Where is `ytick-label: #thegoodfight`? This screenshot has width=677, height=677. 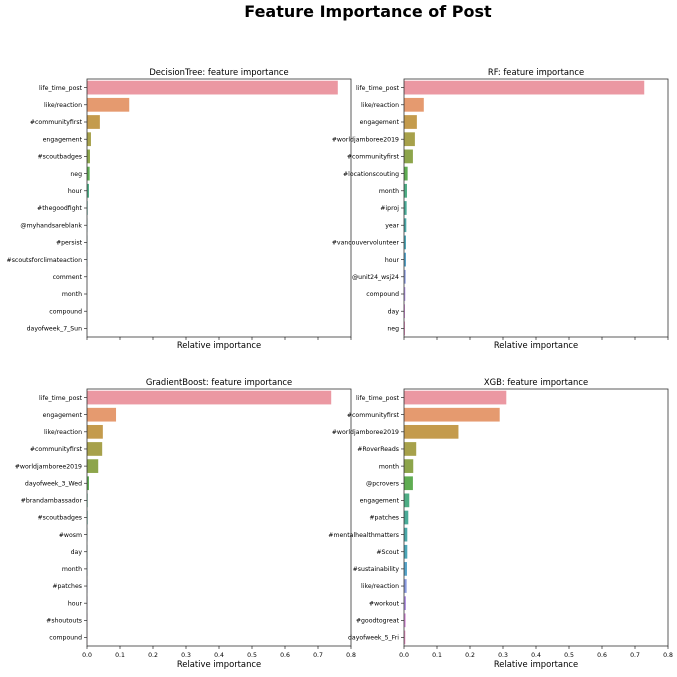
ytick-label: #thegoodfight is located at coordinates (60, 208).